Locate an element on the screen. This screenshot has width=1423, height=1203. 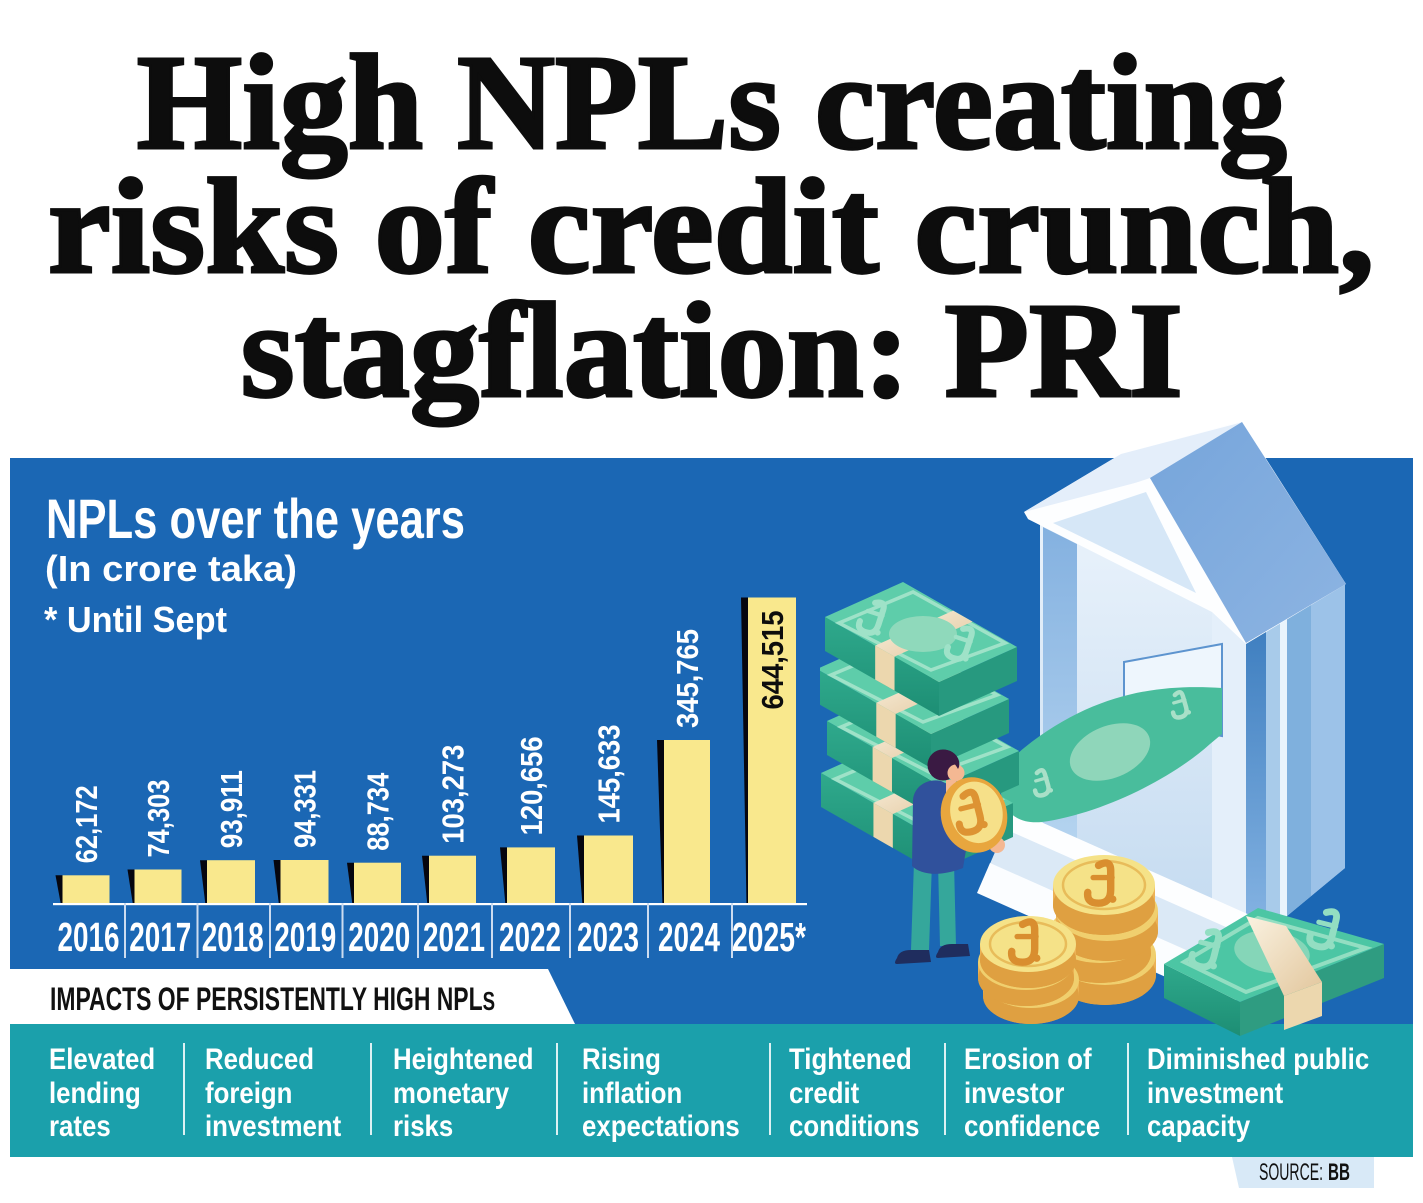
svg-text: 2018 is located at coordinates (233, 937).